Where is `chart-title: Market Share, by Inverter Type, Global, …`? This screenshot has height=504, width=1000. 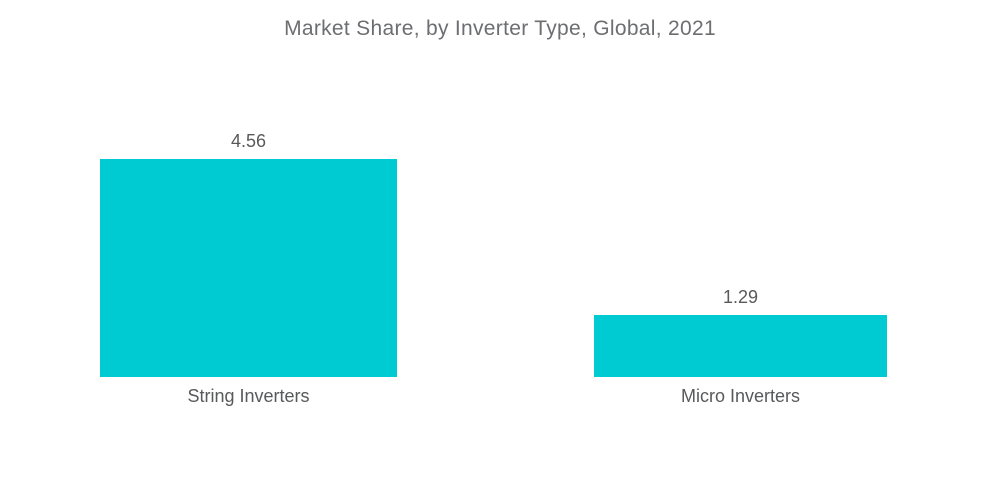 chart-title: Market Share, by Inverter Type, Global, … is located at coordinates (500, 28).